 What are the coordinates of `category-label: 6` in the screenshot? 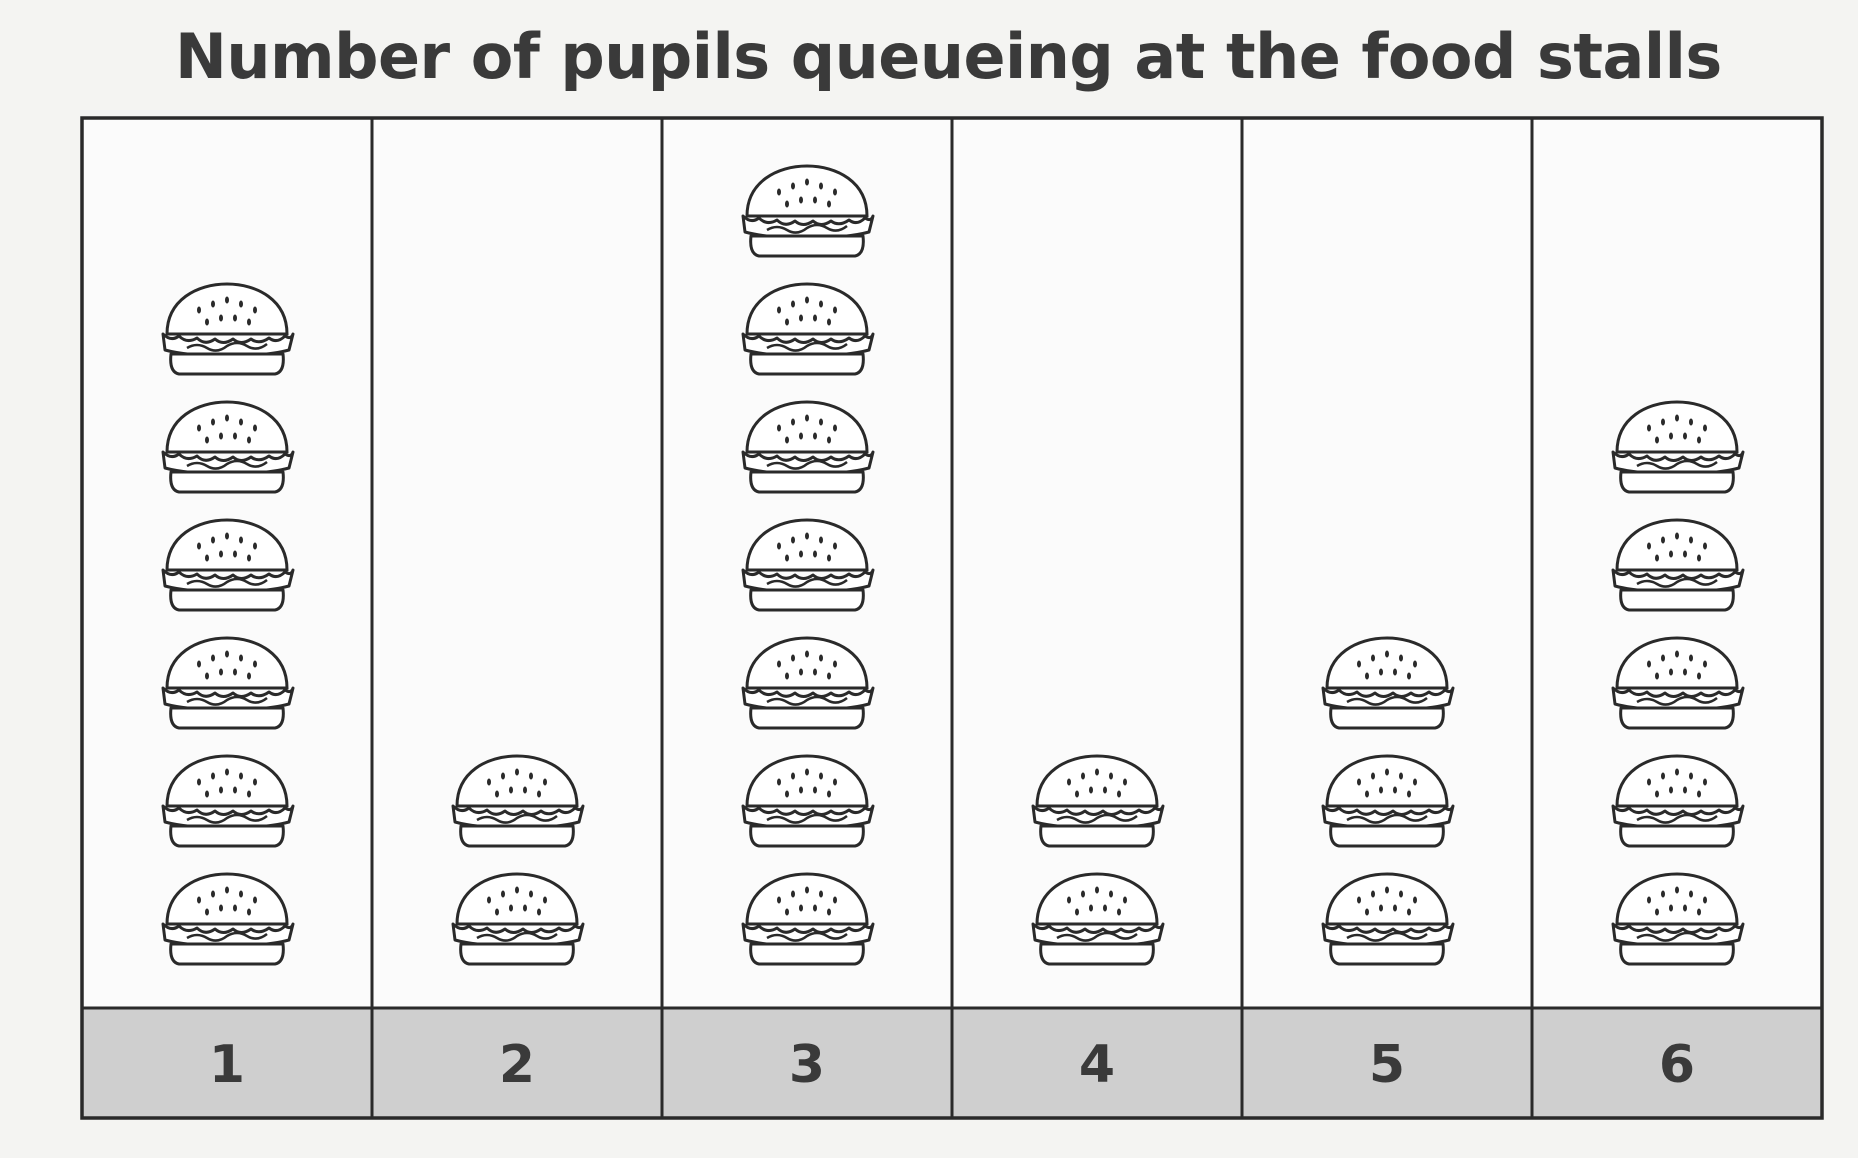 It's located at (1677, 1065).